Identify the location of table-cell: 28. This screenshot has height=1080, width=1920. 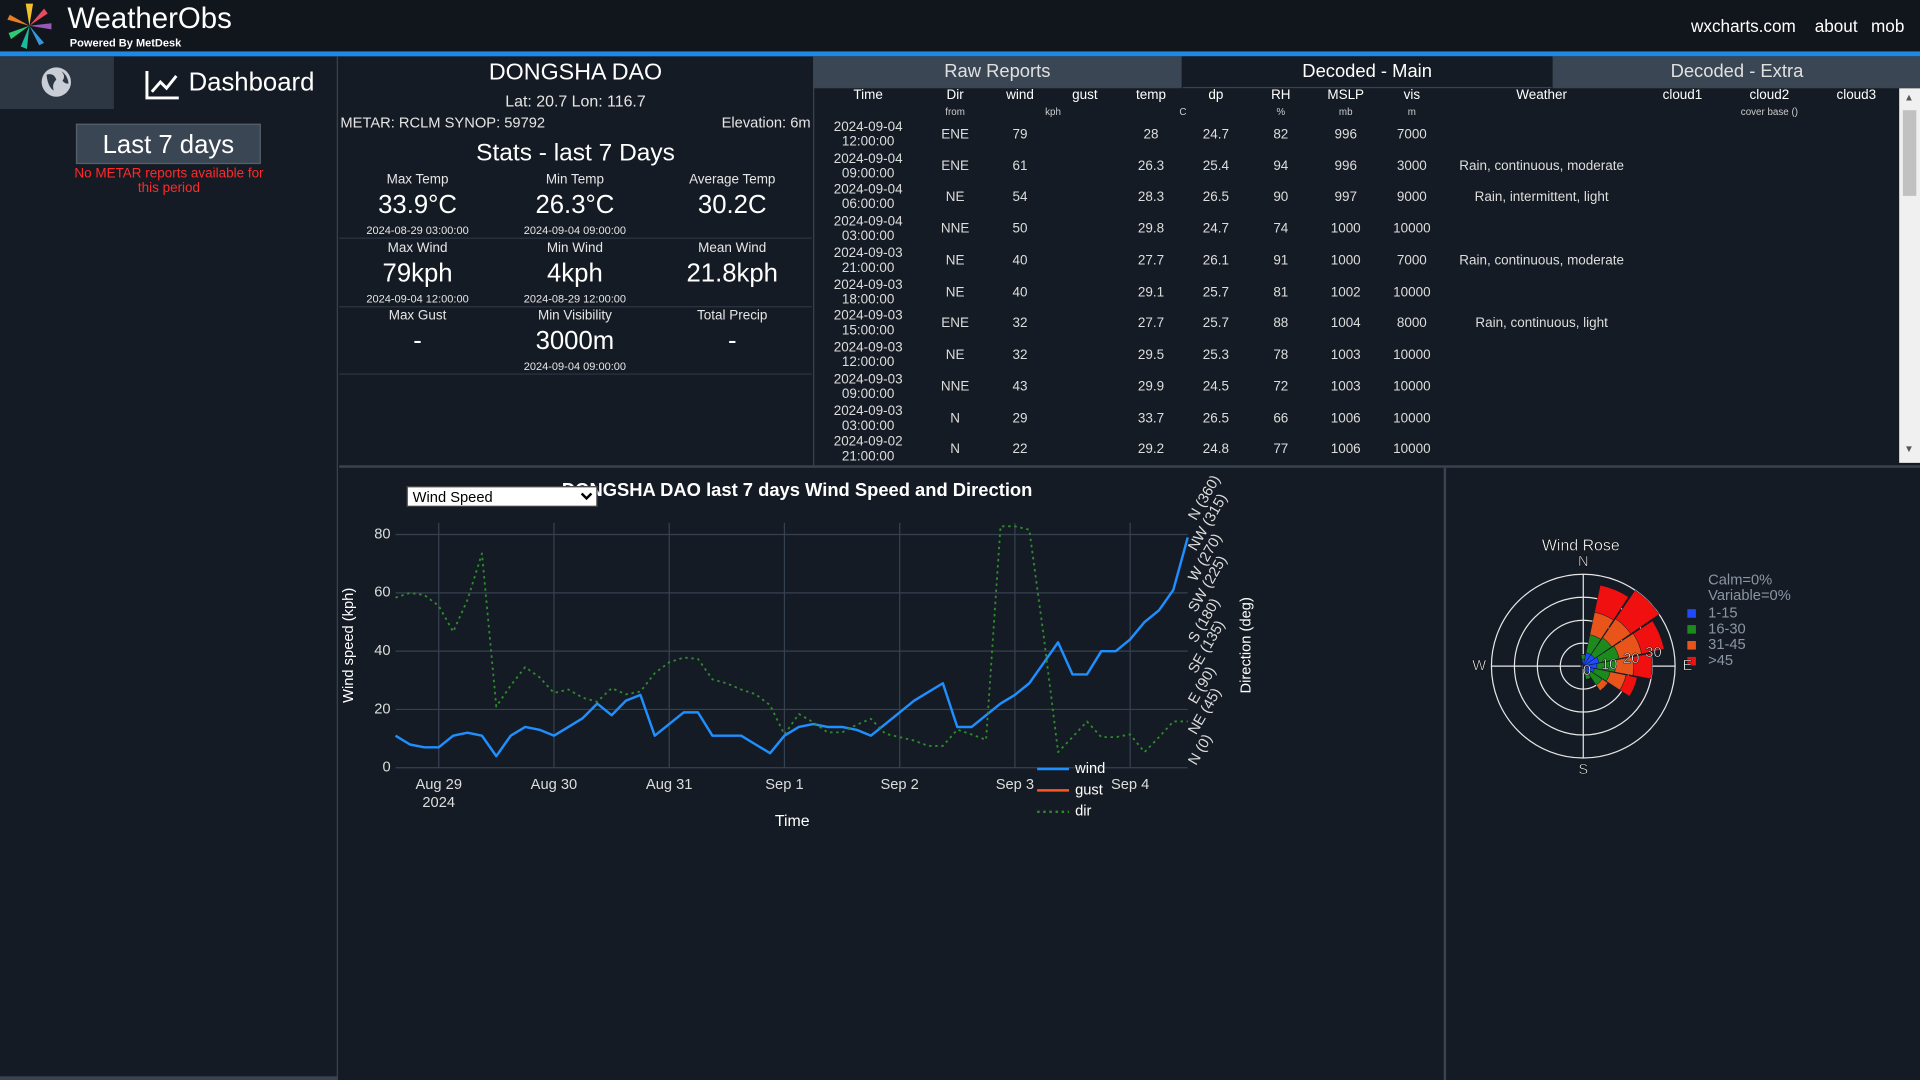
(1151, 134).